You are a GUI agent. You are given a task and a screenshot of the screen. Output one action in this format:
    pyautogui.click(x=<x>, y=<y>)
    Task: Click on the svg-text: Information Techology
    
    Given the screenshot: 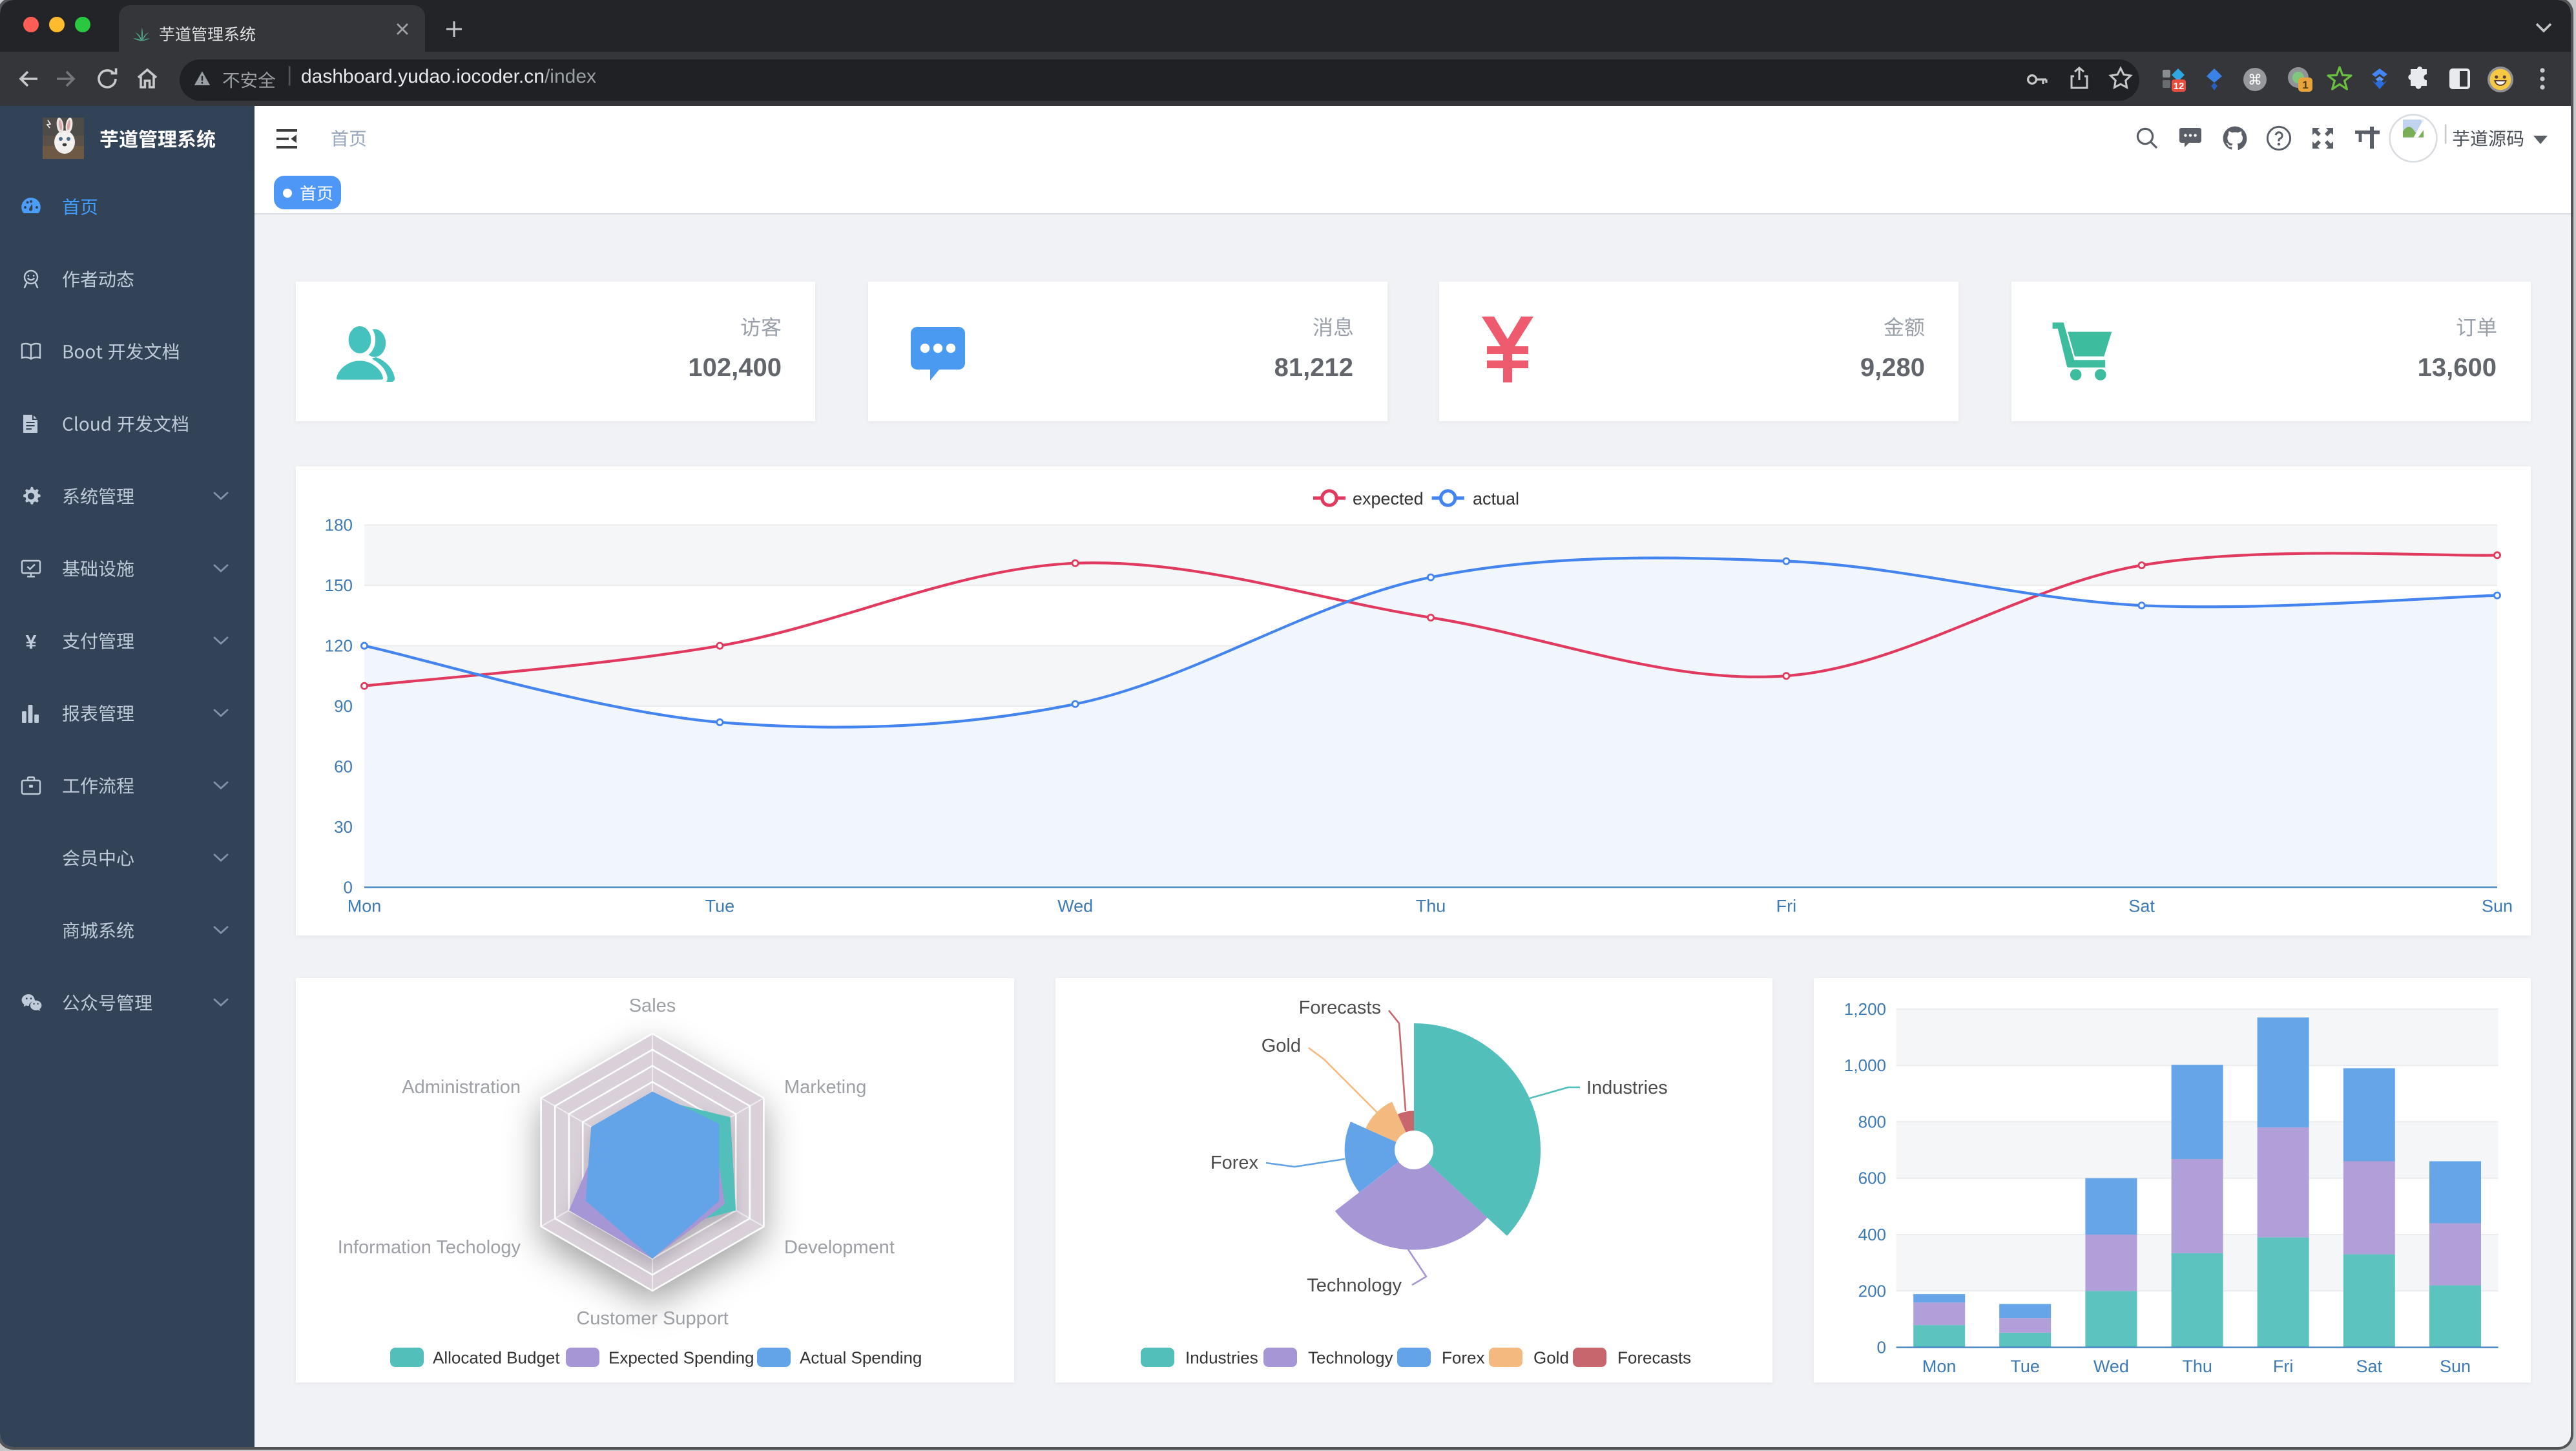 What is the action you would take?
    pyautogui.click(x=429, y=1247)
    